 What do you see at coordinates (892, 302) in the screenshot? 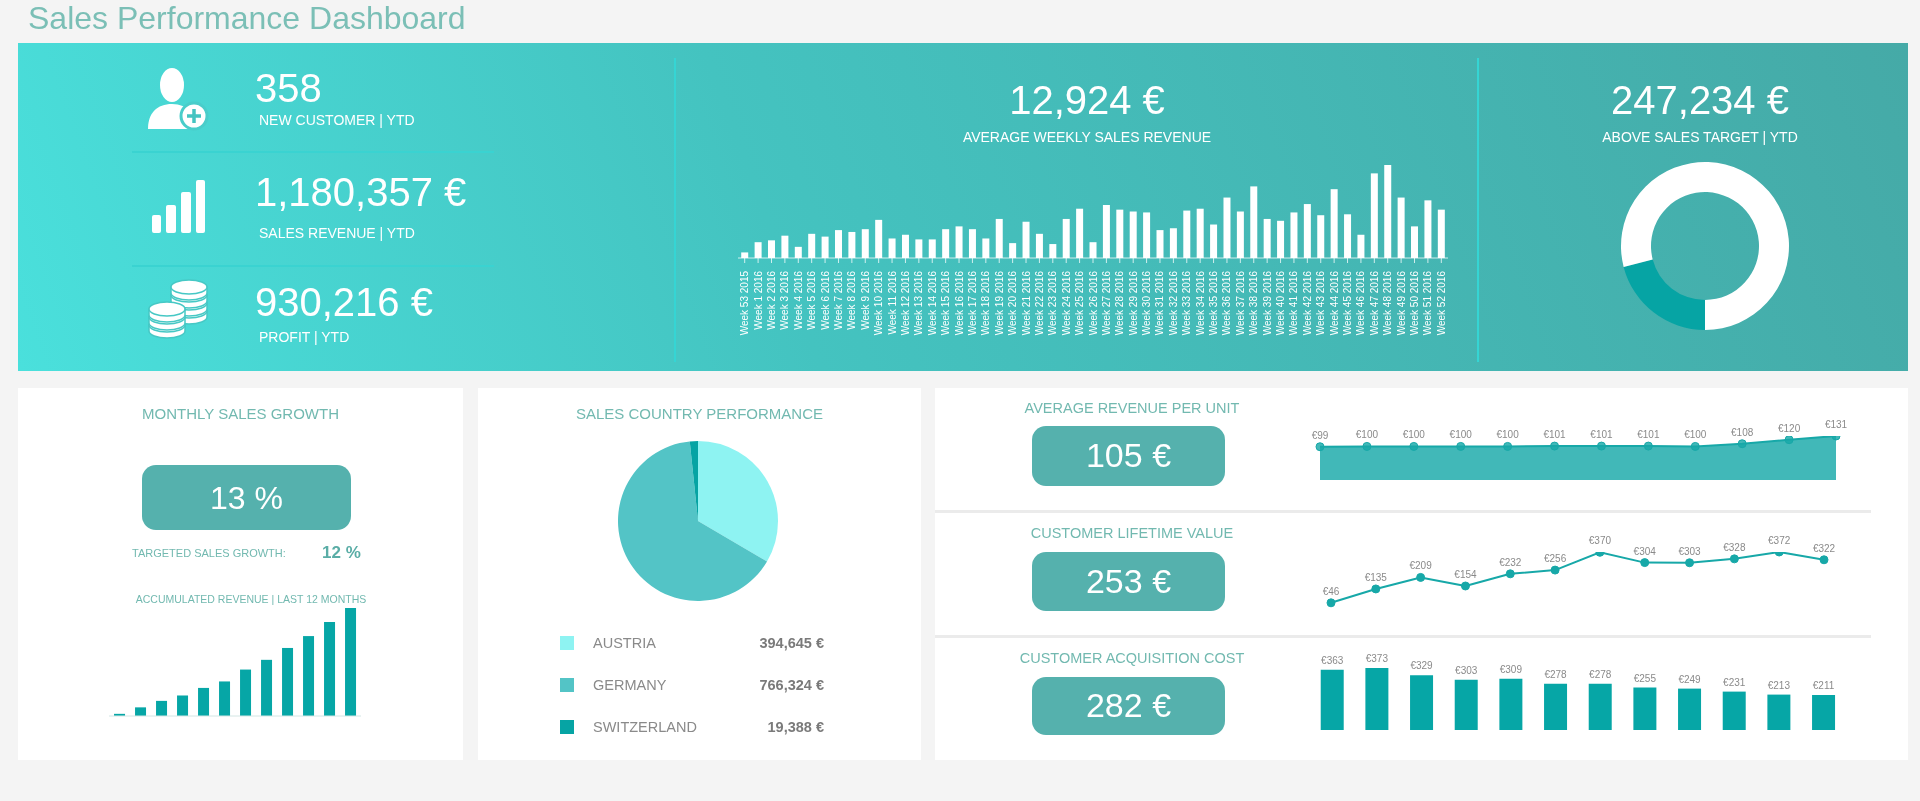
I see `x-tick-label: Week 11 2016` at bounding box center [892, 302].